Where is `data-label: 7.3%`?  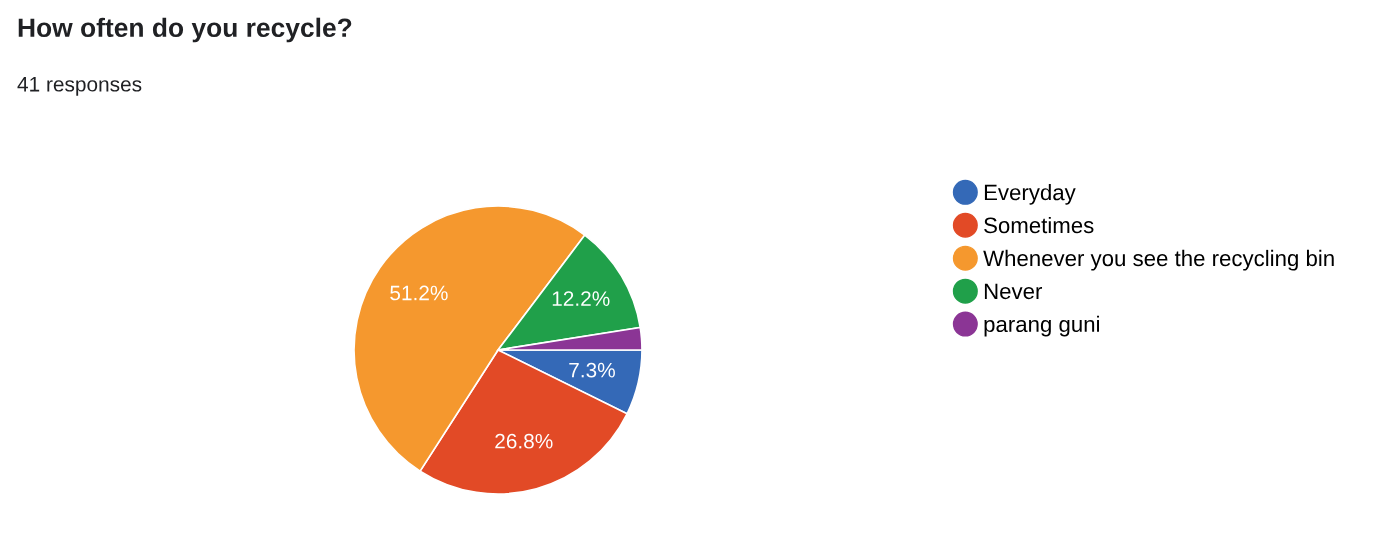
data-label: 7.3% is located at coordinates (592, 370).